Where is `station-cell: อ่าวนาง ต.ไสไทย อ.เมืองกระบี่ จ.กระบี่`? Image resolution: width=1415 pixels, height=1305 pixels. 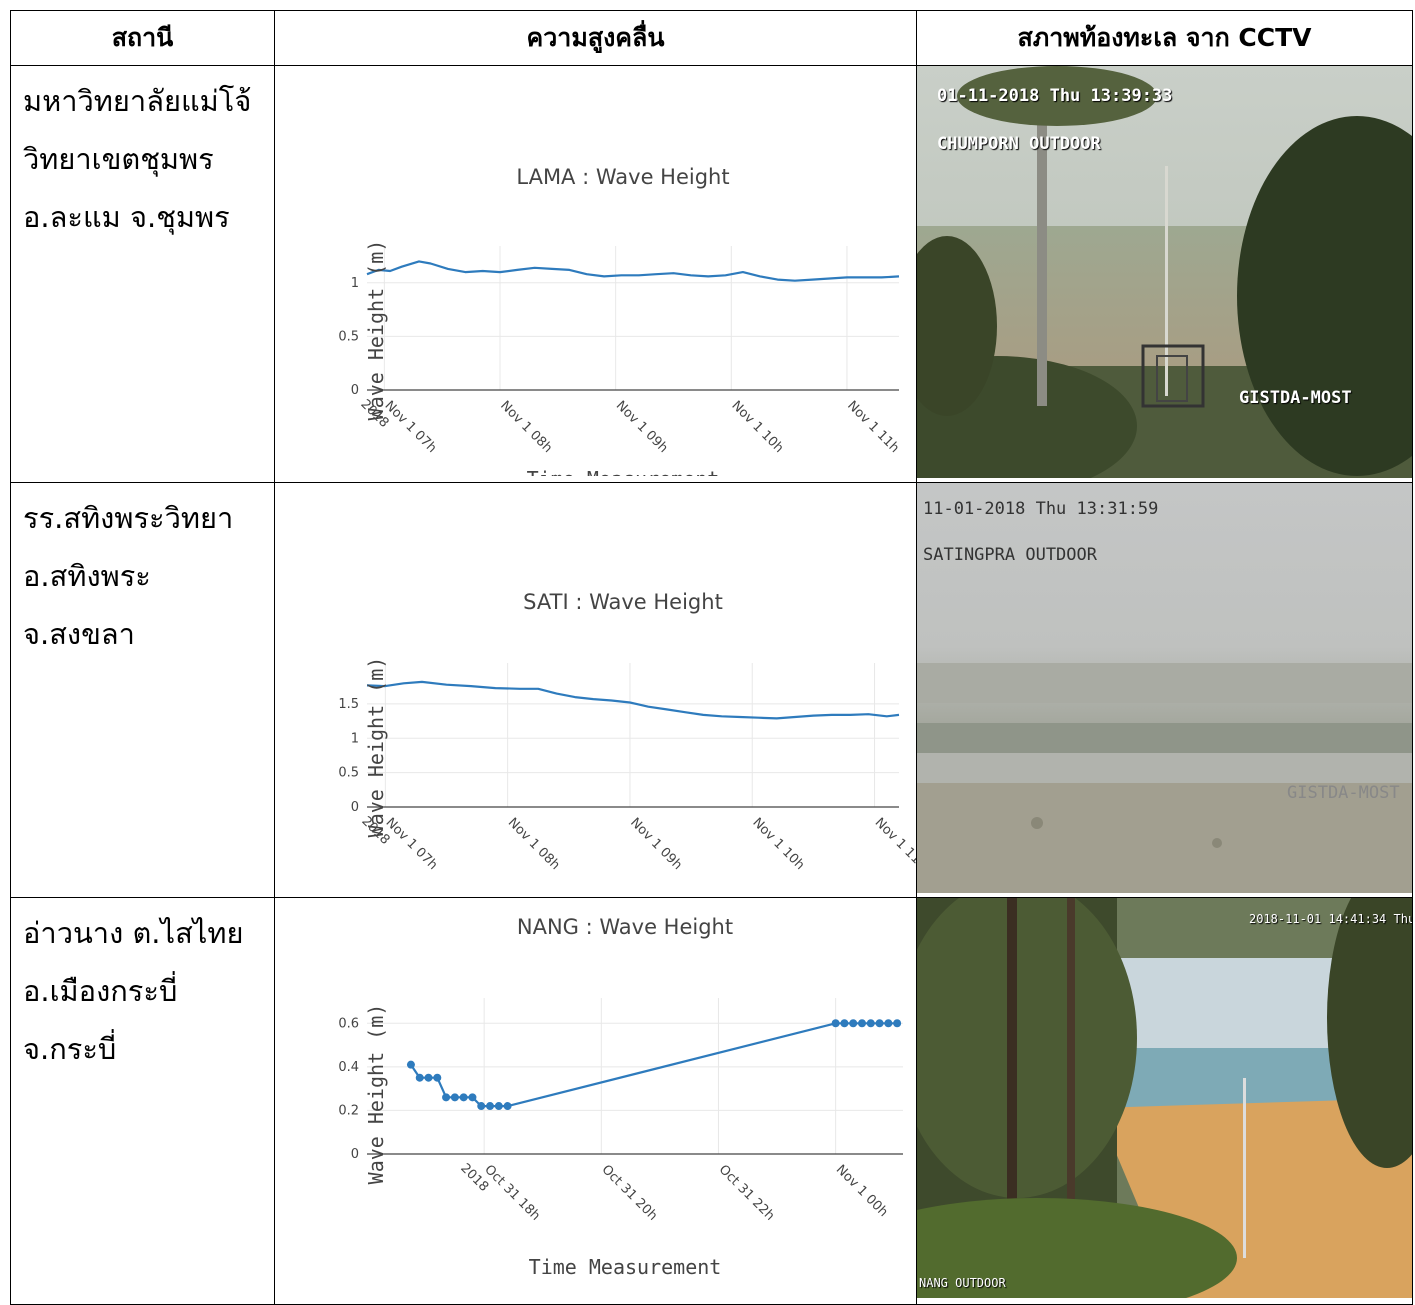
station-cell: อ่าวนาง ต.ไสไทย อ.เมืองกระบี่ จ.กระบี่ is located at coordinates (142, 1101).